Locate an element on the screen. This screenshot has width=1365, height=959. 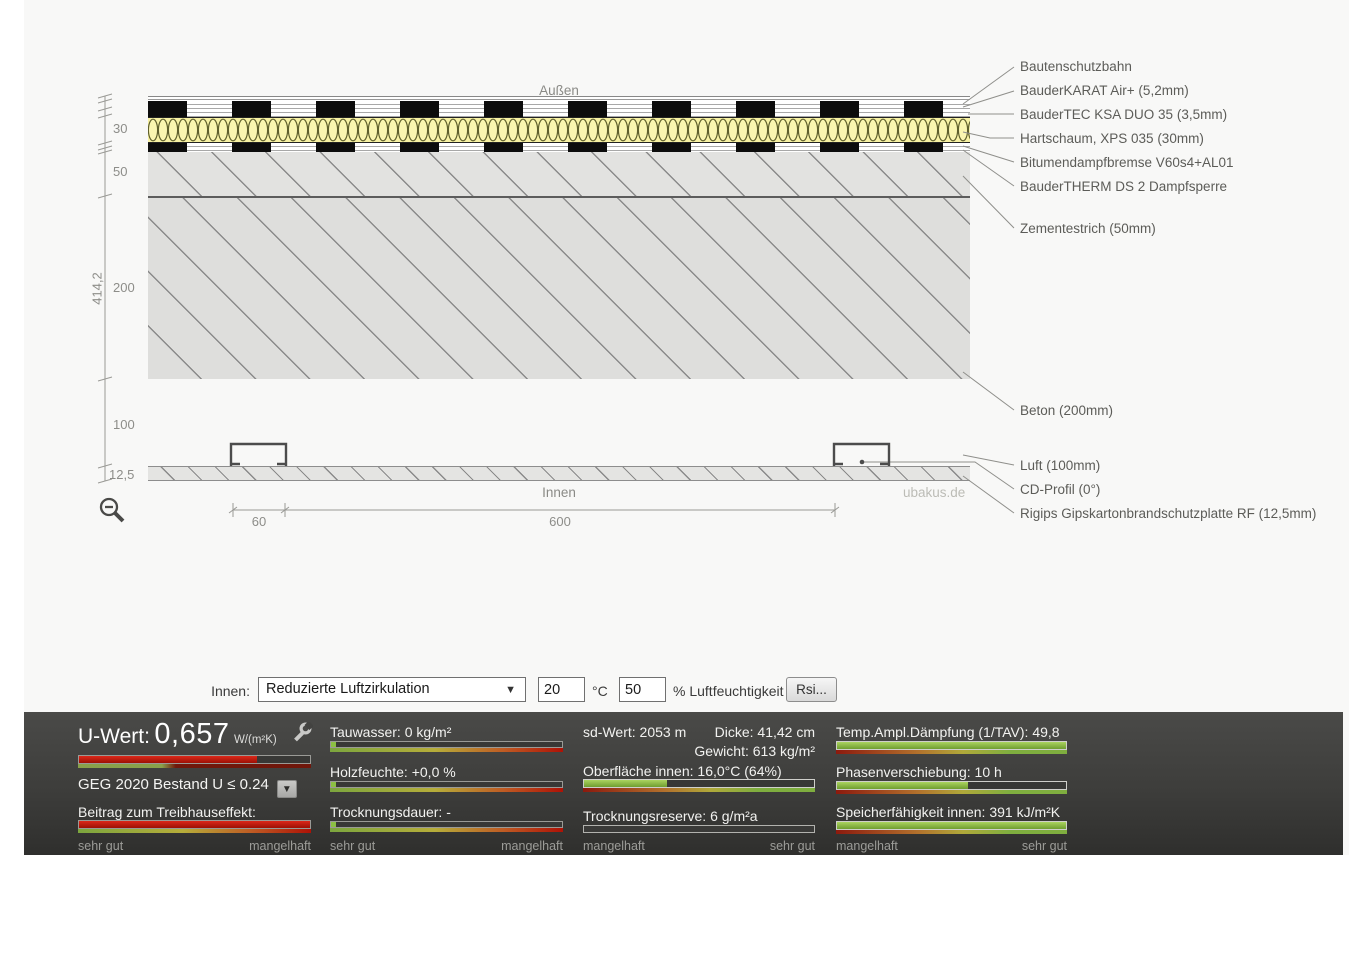
u-value-readout: U-Wert: 0,657 W/(m²K) is located at coordinates (177, 734).